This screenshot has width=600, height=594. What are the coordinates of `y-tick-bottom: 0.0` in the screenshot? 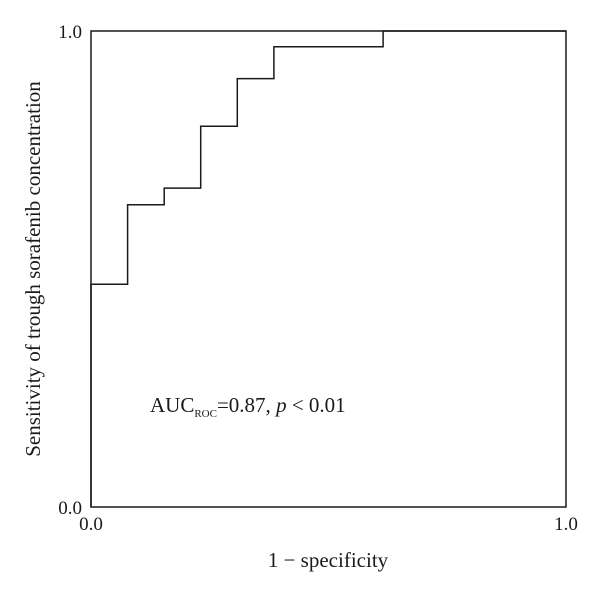 It's located at (70, 508).